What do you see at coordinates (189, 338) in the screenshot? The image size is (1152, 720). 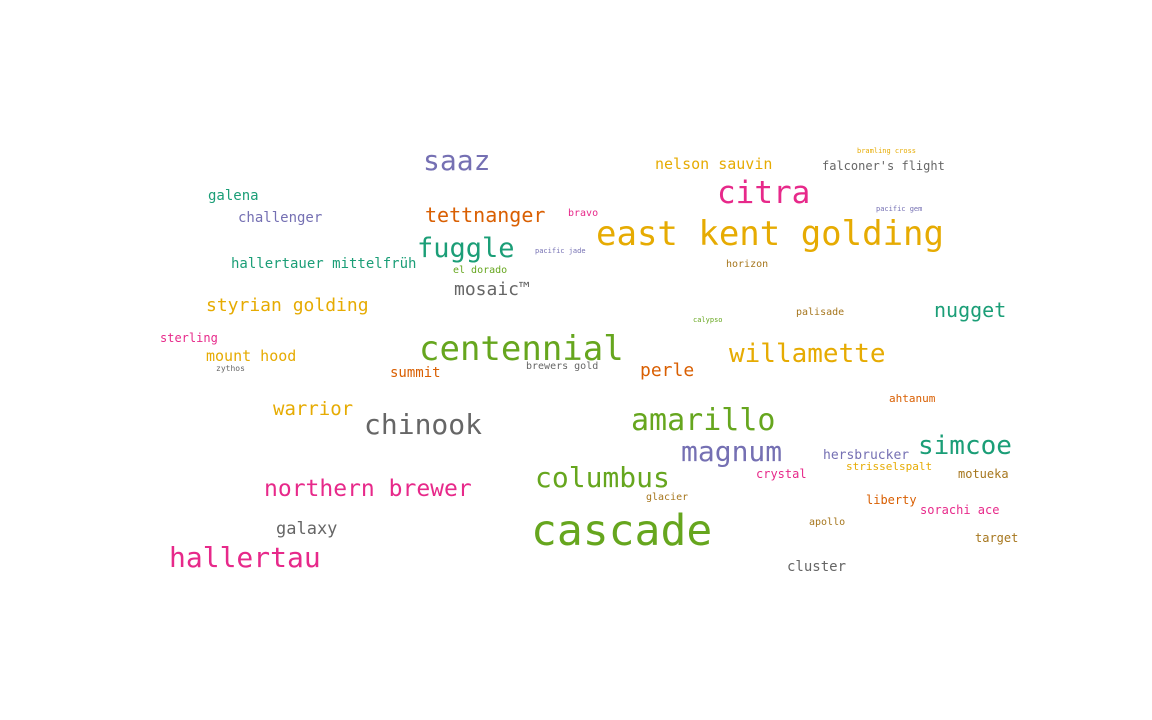 I see `word-sterling: sterling` at bounding box center [189, 338].